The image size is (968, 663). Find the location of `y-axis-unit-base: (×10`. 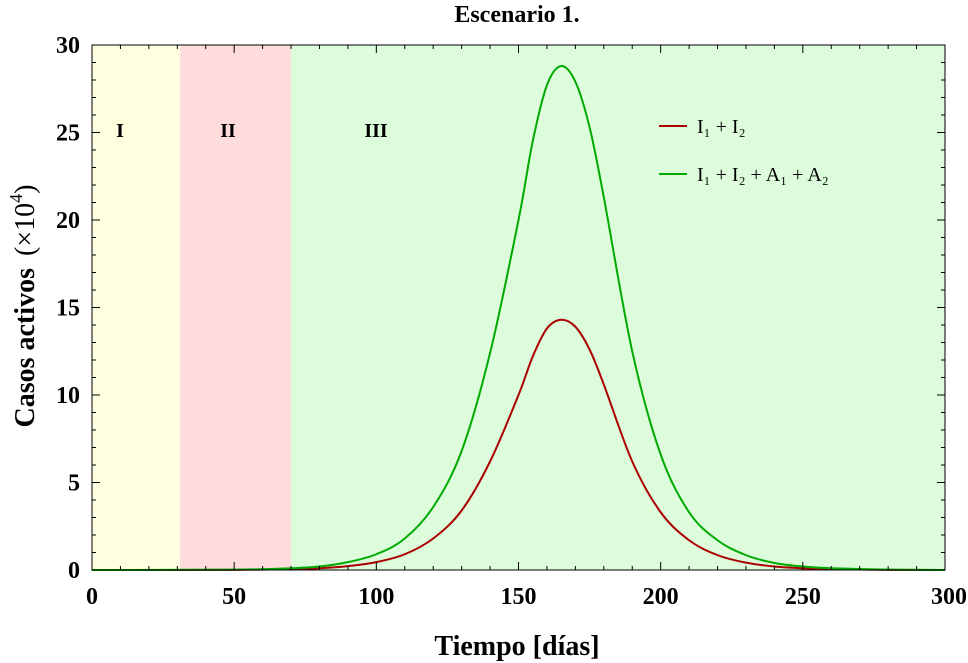

y-axis-unit-base: (×10 is located at coordinates (25, 229).